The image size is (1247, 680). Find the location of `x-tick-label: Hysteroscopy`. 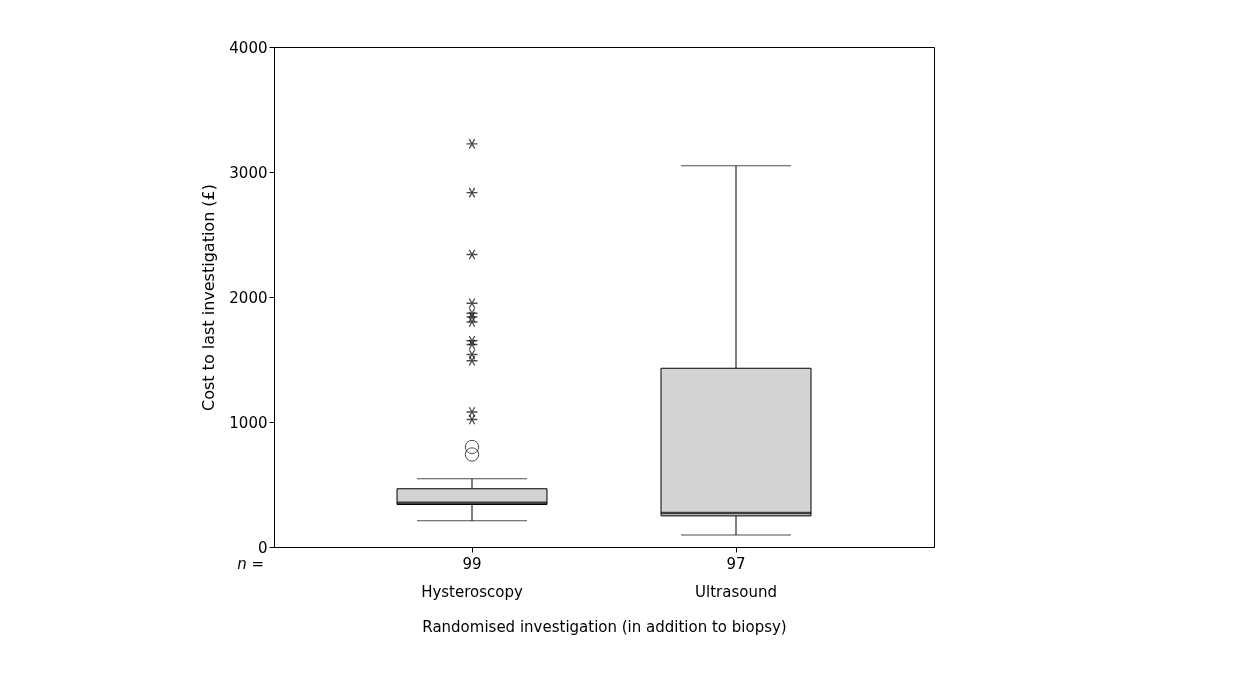

x-tick-label: Hysteroscopy is located at coordinates (472, 591).